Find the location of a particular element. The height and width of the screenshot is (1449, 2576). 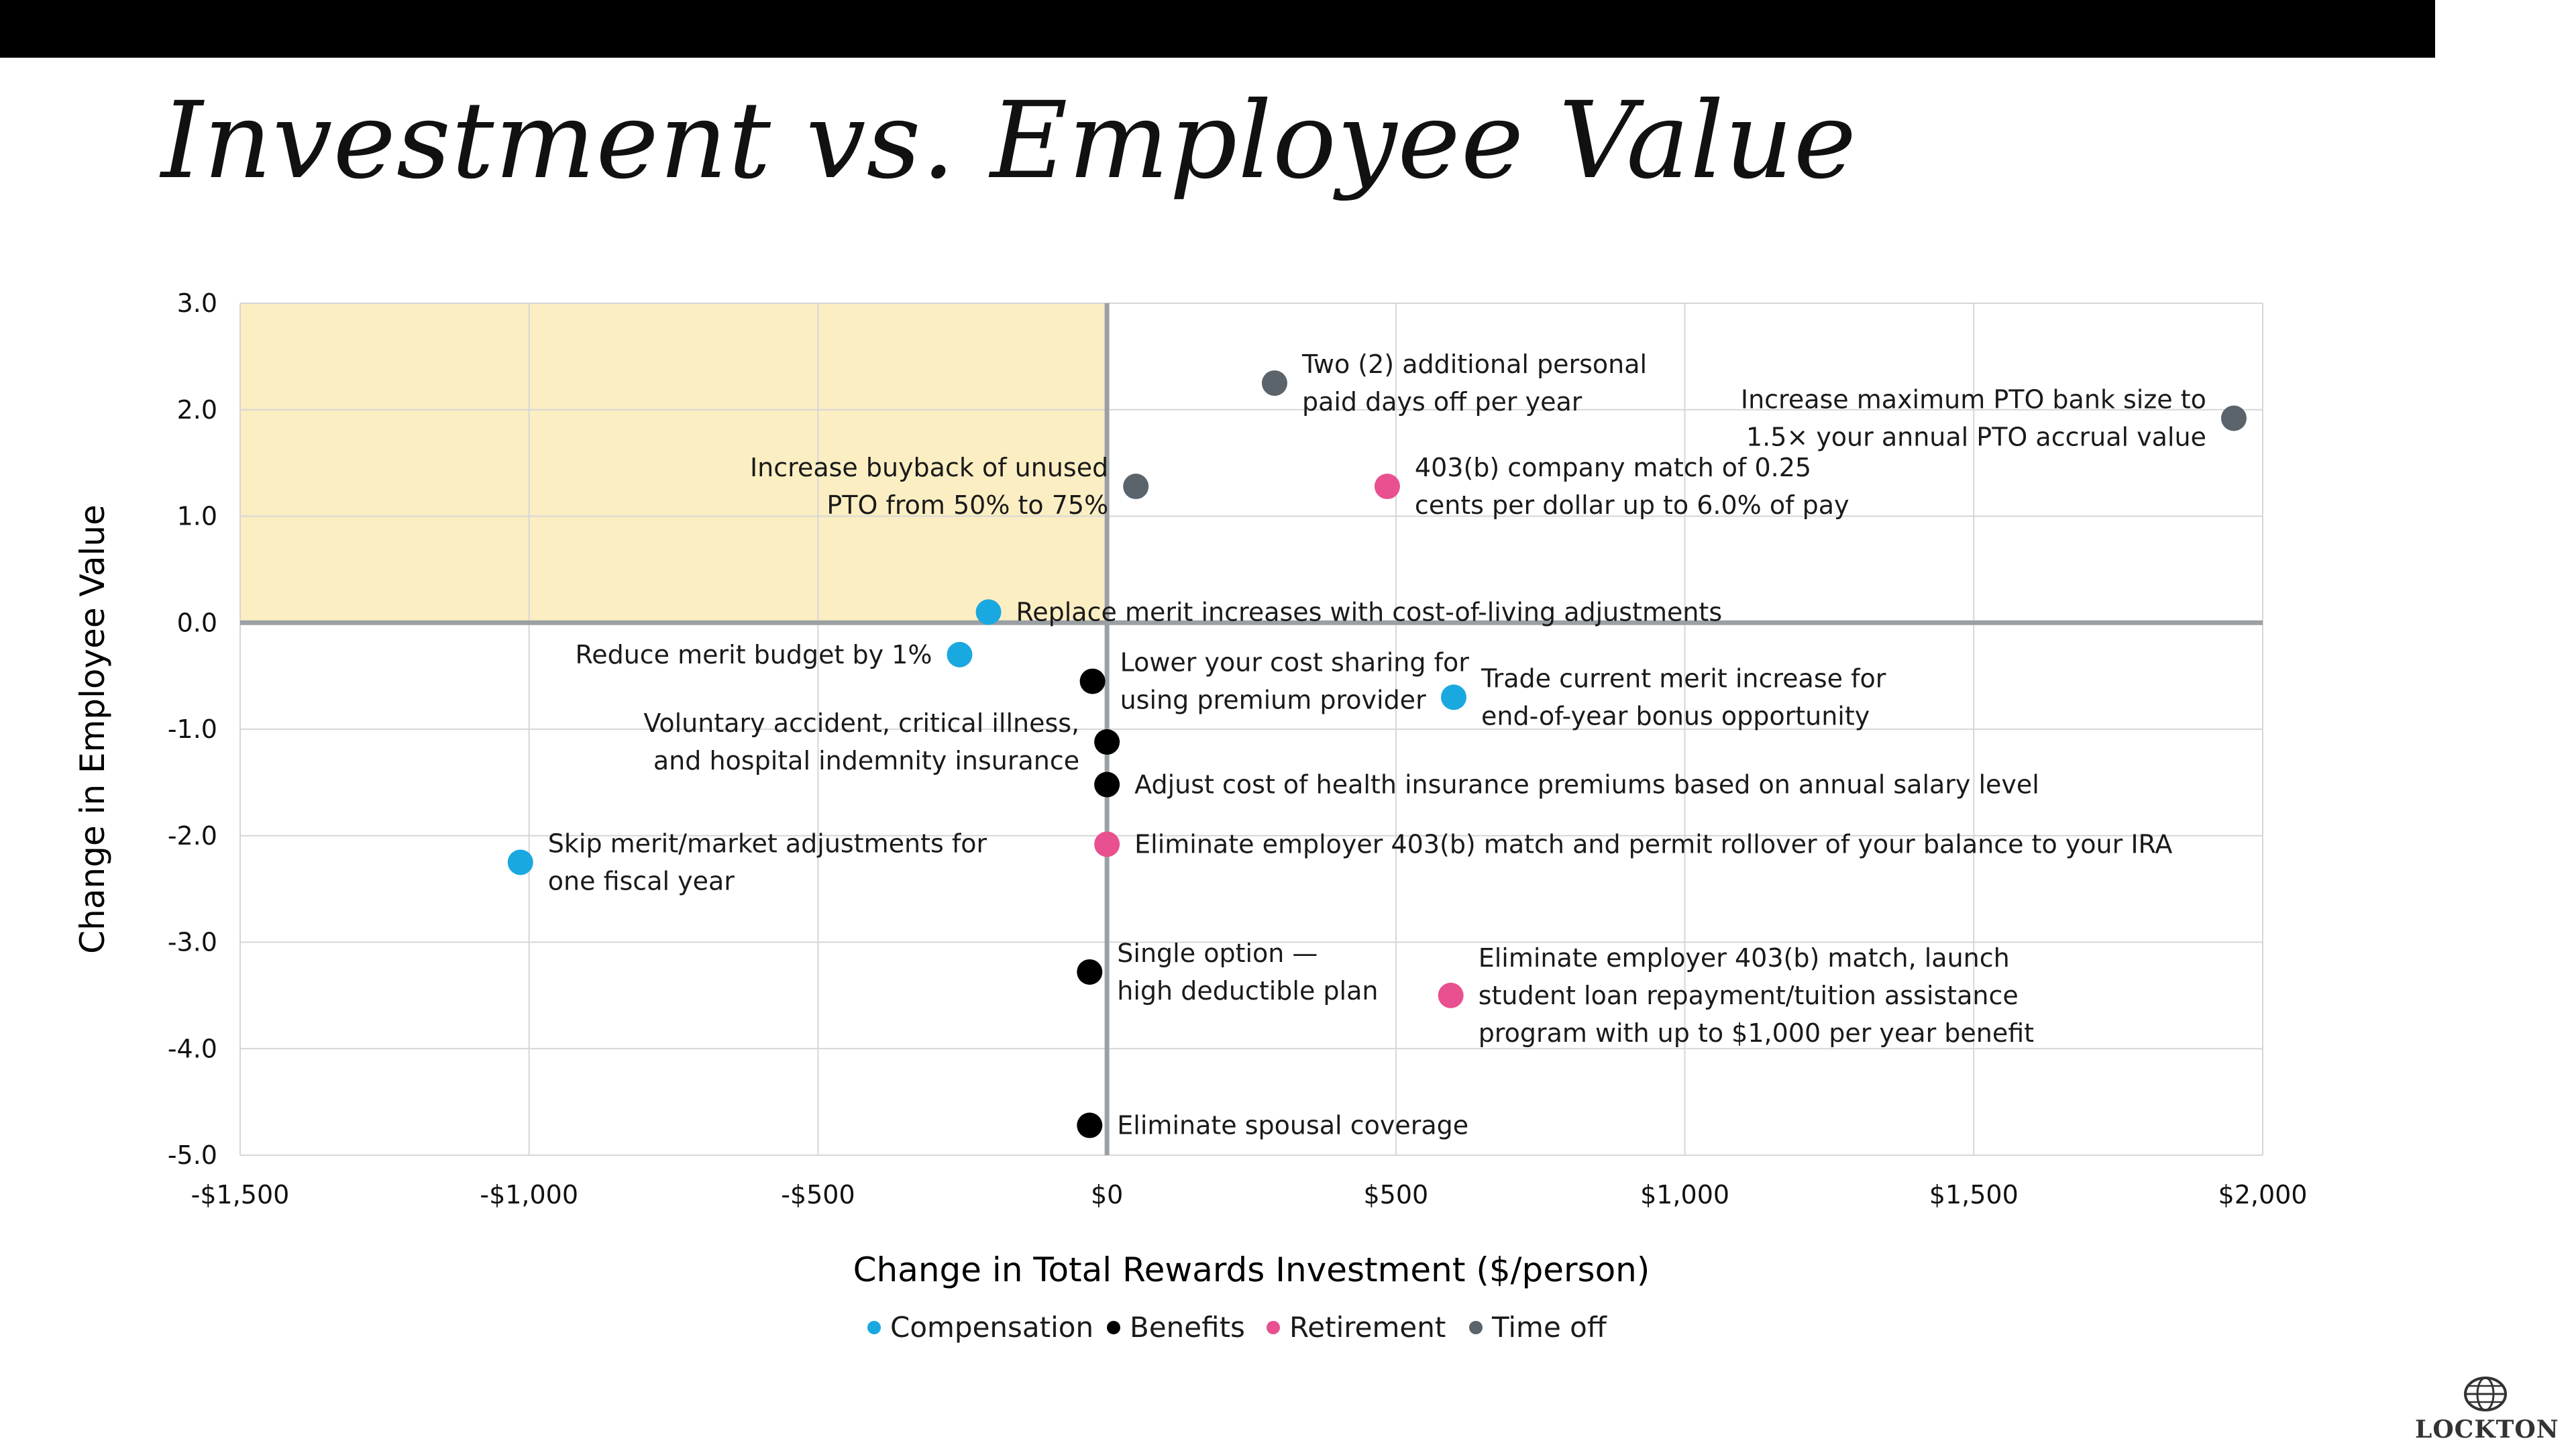

point-label: using premium provider is located at coordinates (1273, 700).